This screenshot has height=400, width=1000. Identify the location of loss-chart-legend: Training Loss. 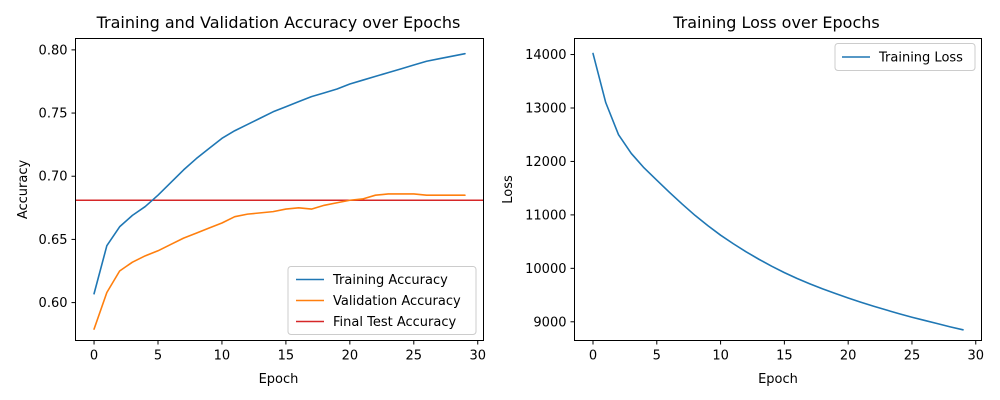
(905, 57).